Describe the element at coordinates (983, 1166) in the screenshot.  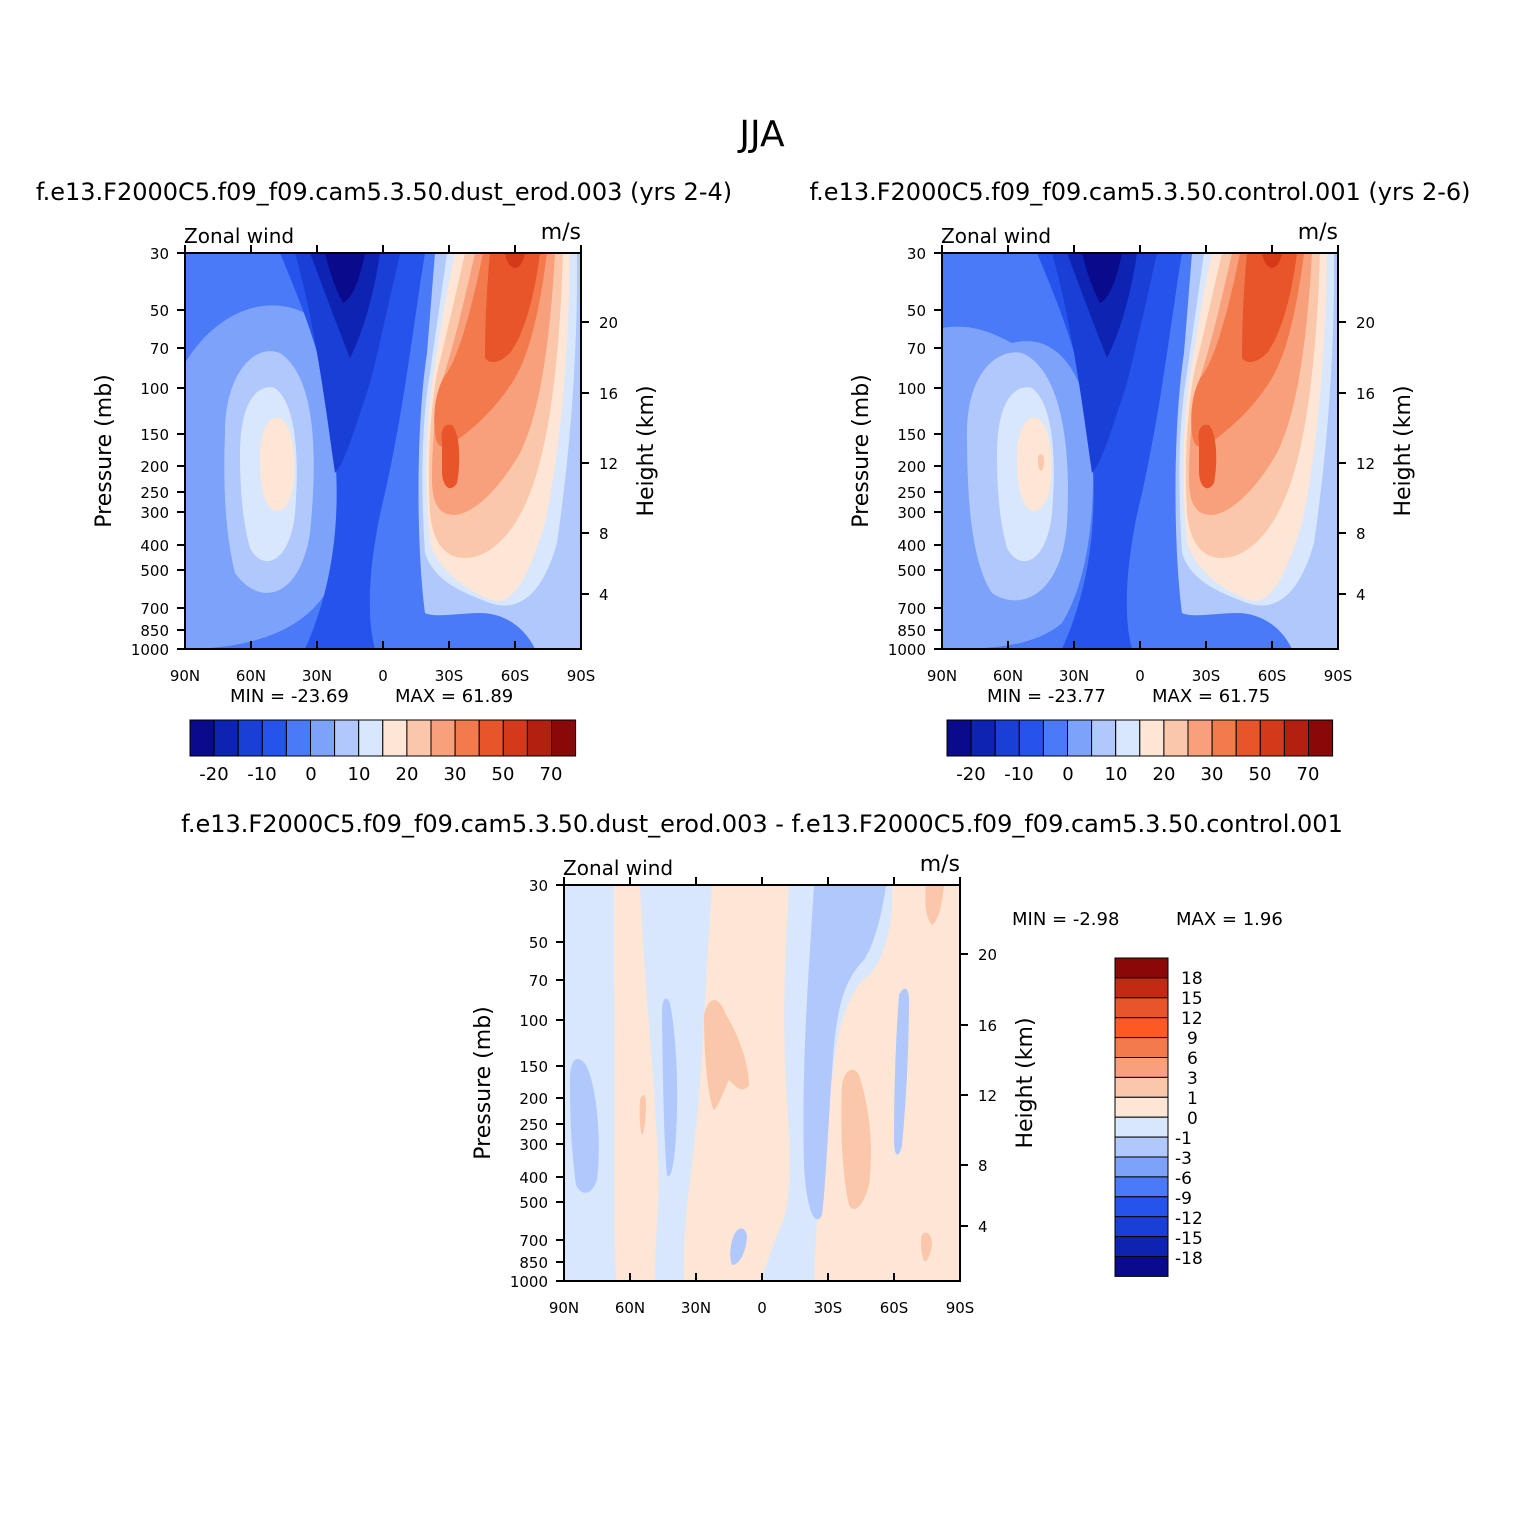
I see `y2tick-label: 8` at that location.